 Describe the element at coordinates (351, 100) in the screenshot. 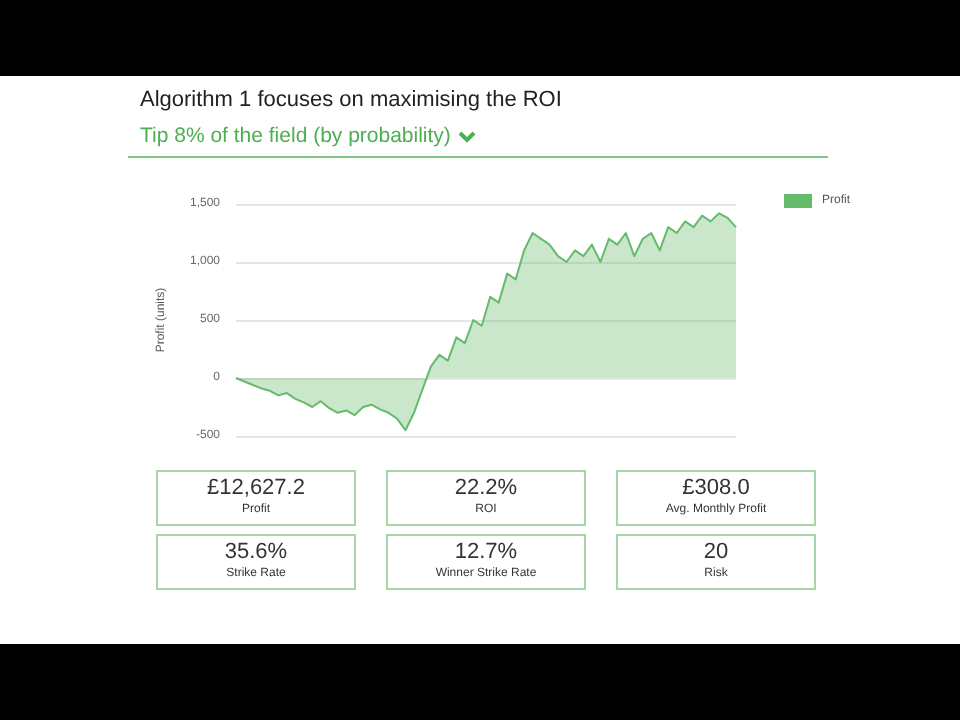

I see `chart-title: Algorithm 1 focuses on maximising the ROI` at that location.